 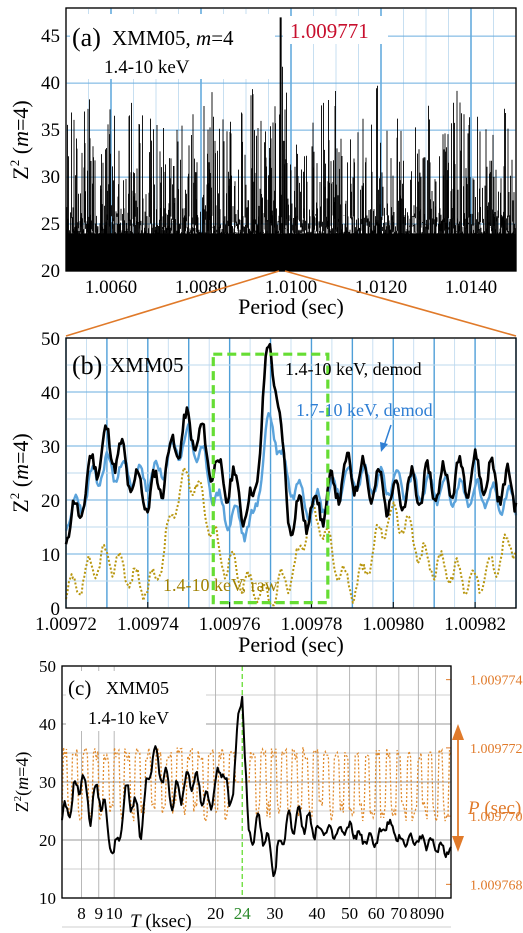 What do you see at coordinates (50, 224) in the screenshot?
I see `y-tick-label: 25` at bounding box center [50, 224].